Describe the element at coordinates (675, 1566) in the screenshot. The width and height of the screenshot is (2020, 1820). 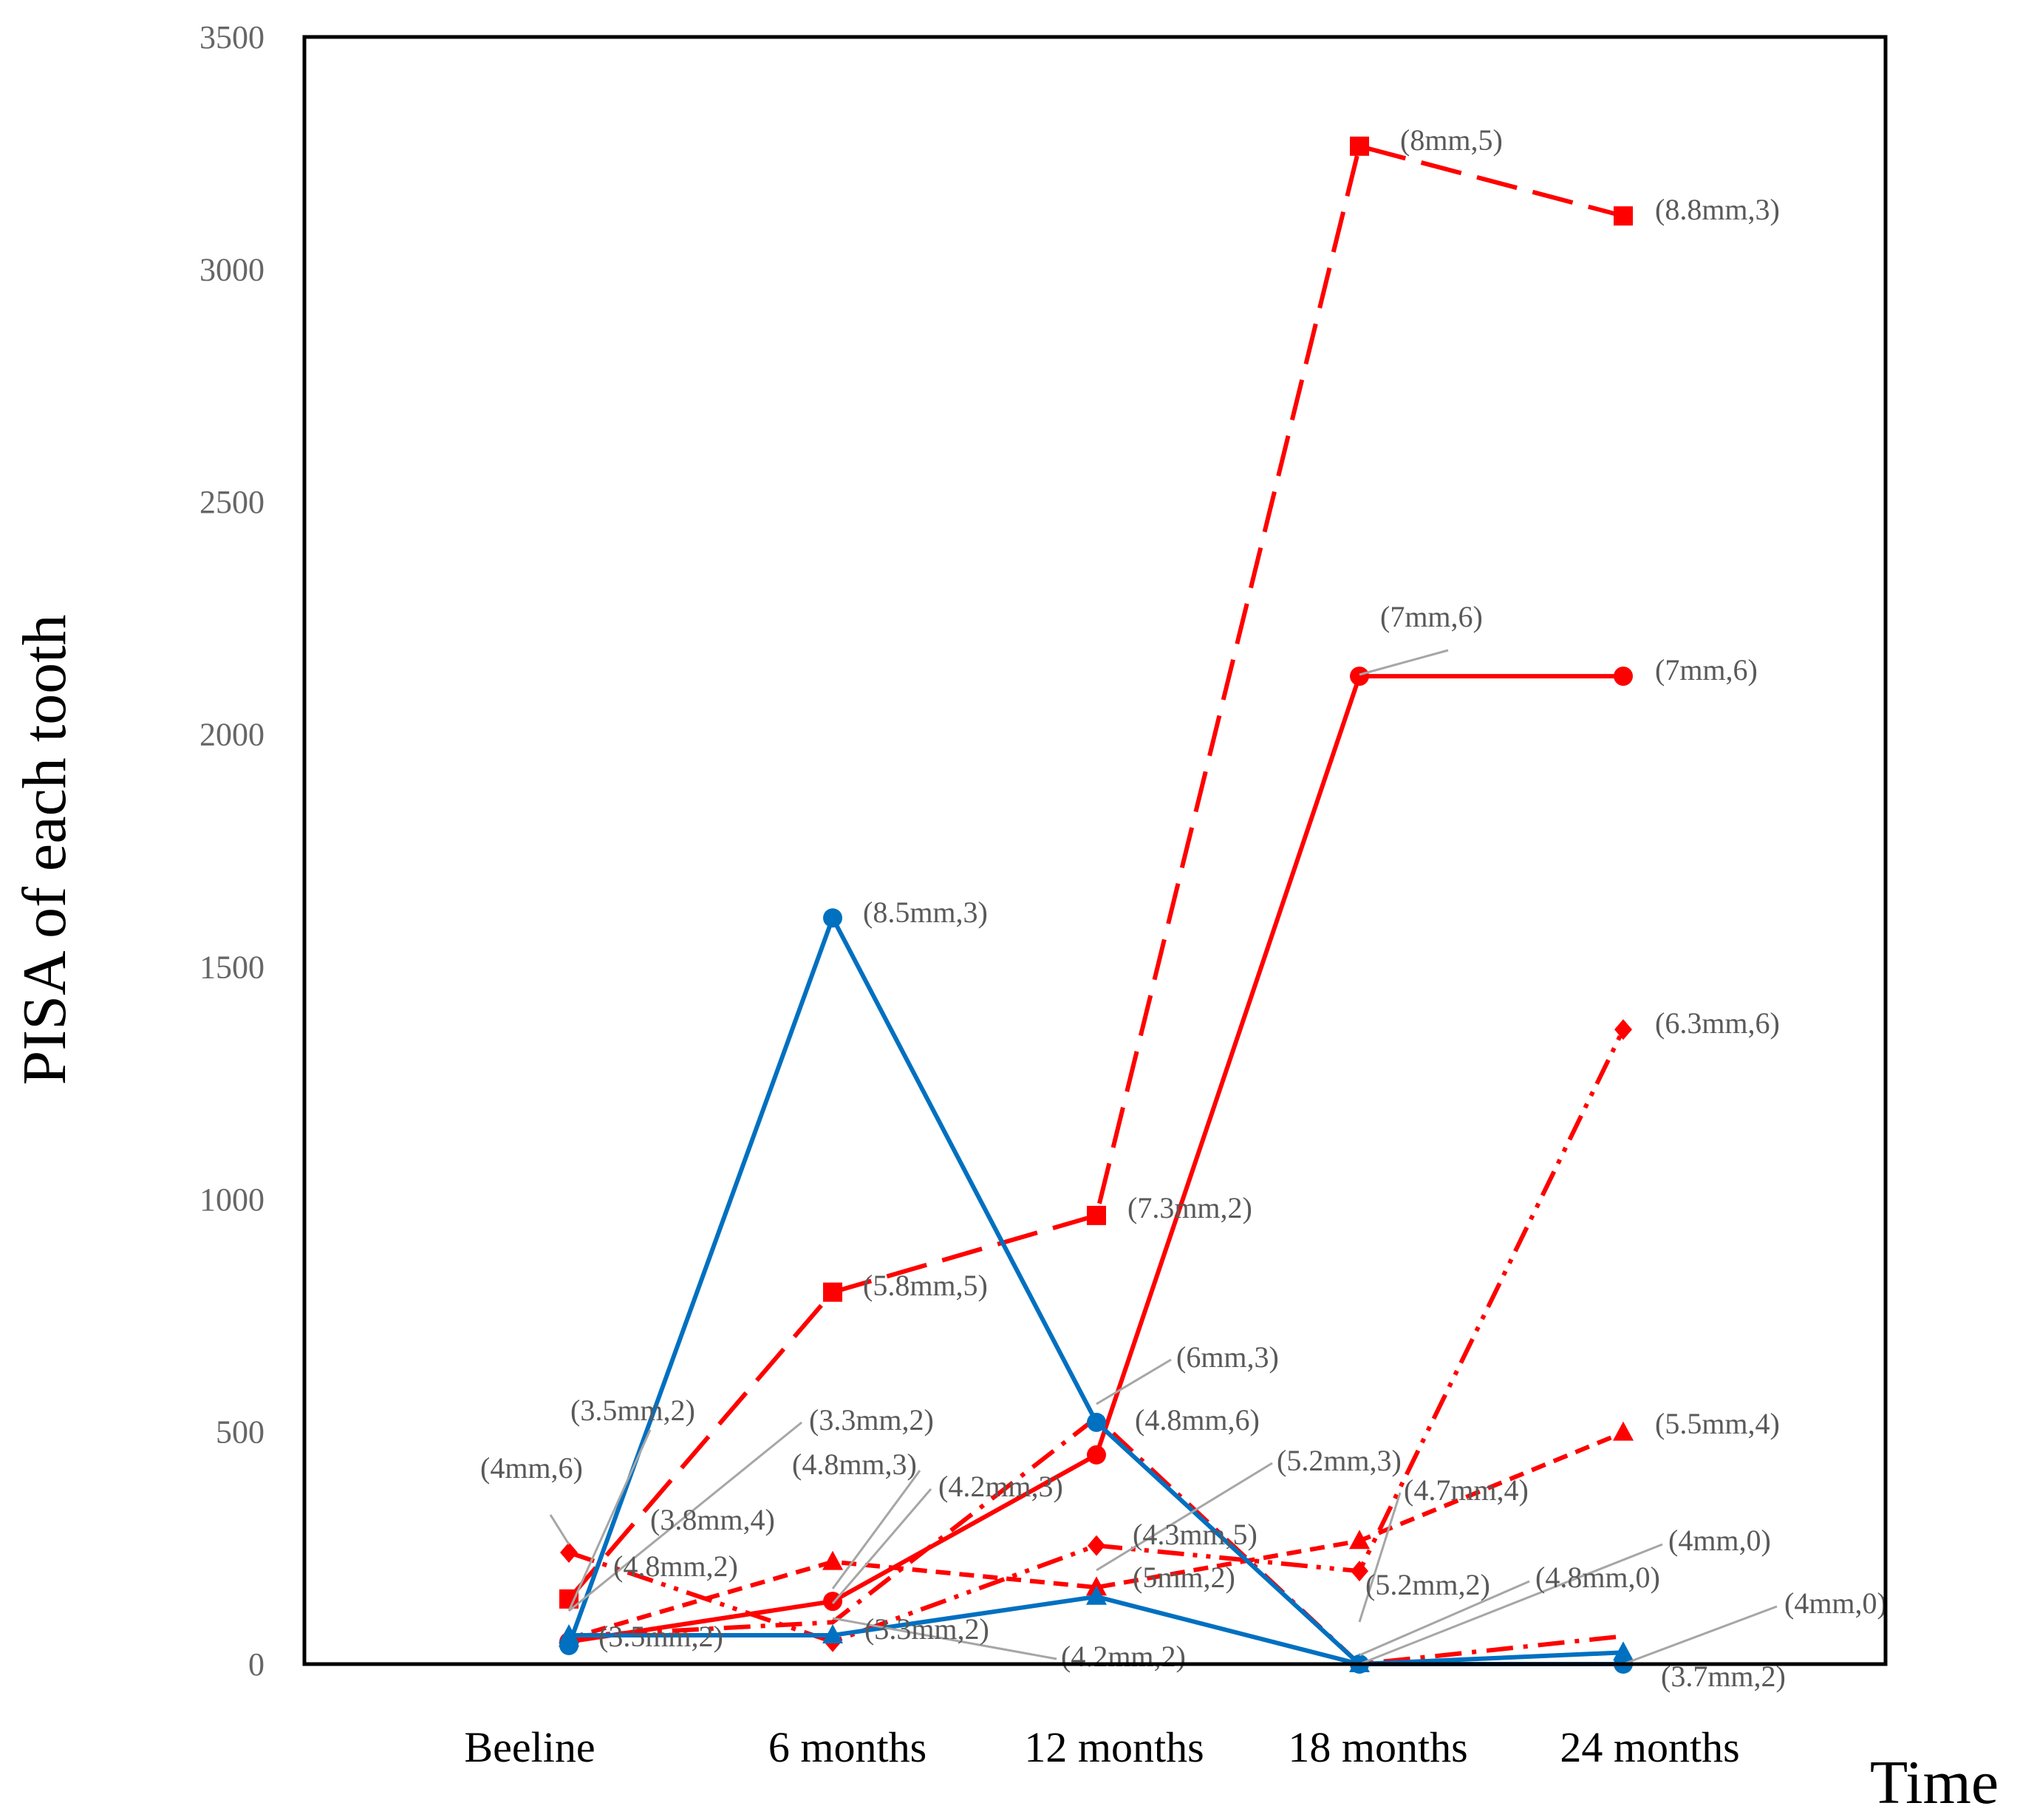
I see `data-label: (4.8mm,2)` at that location.